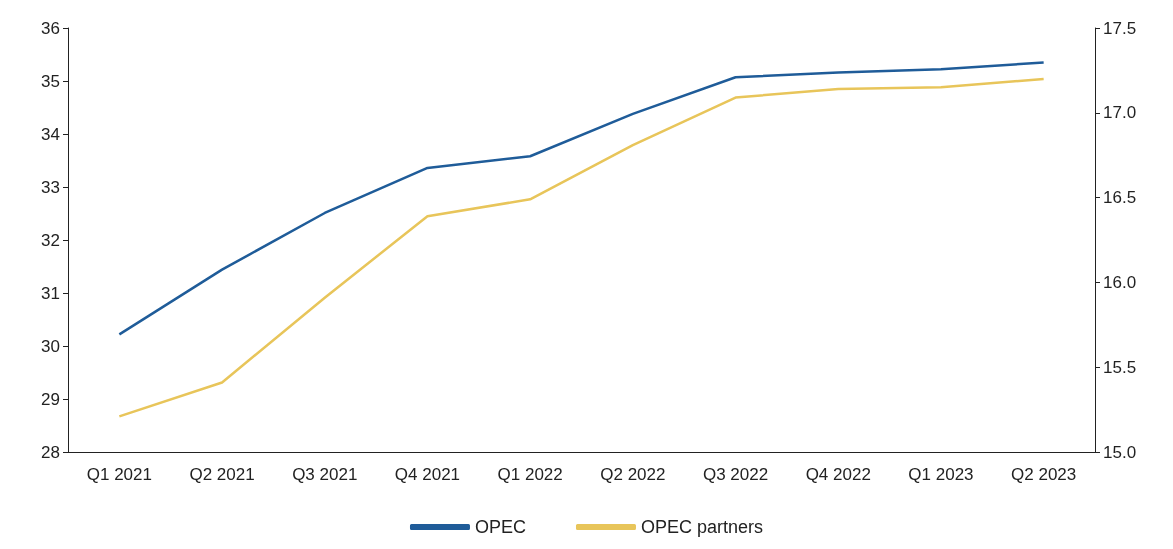 This screenshot has width=1173, height=549. Describe the element at coordinates (50, 240) in the screenshot. I see `y-tick-label: 32` at that location.